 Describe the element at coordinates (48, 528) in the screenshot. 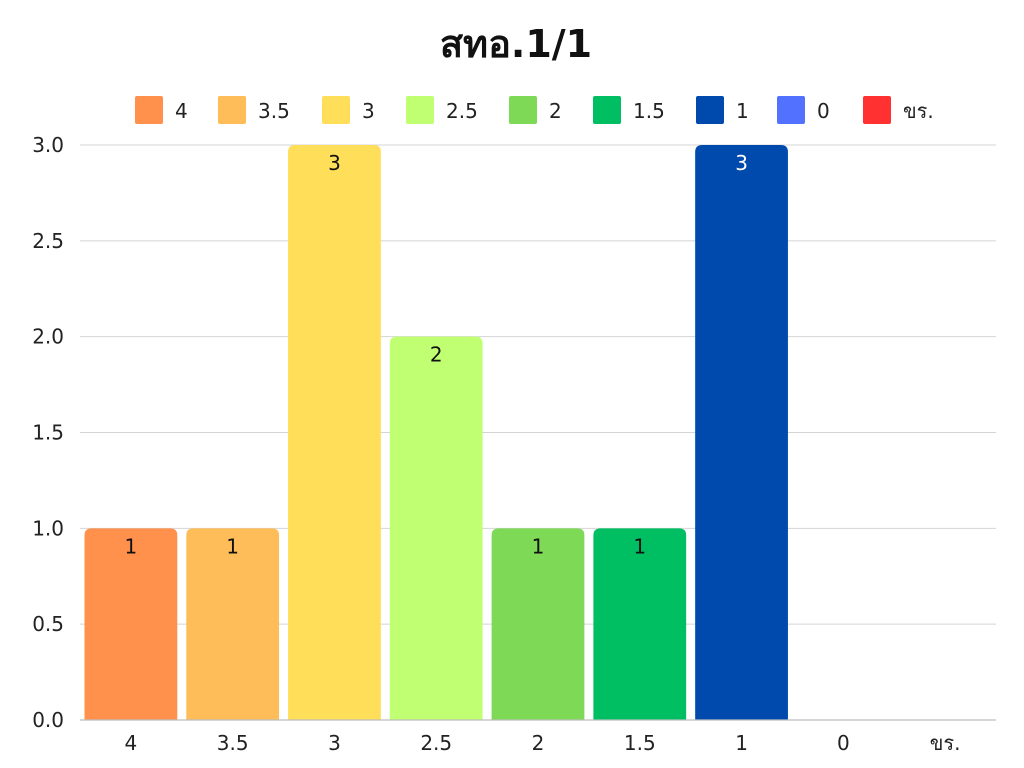

I see `y-tick-label: 1.0` at that location.